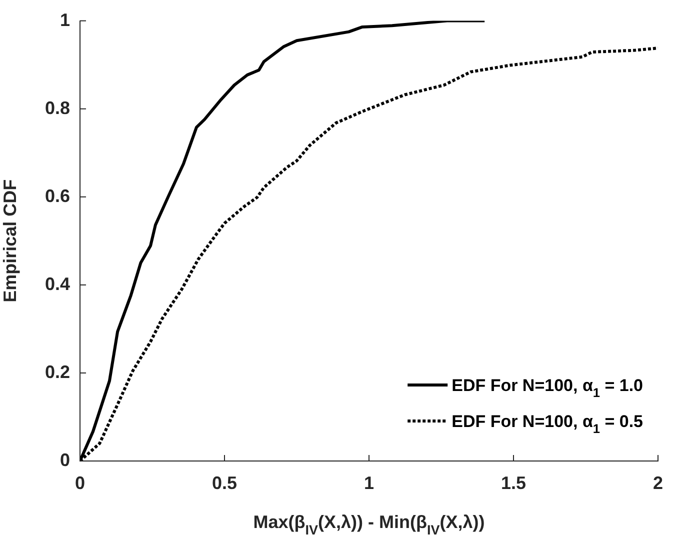 The height and width of the screenshot is (537, 675). What do you see at coordinates (57, 372) in the screenshot?
I see `y-tick-label: 0.2` at bounding box center [57, 372].